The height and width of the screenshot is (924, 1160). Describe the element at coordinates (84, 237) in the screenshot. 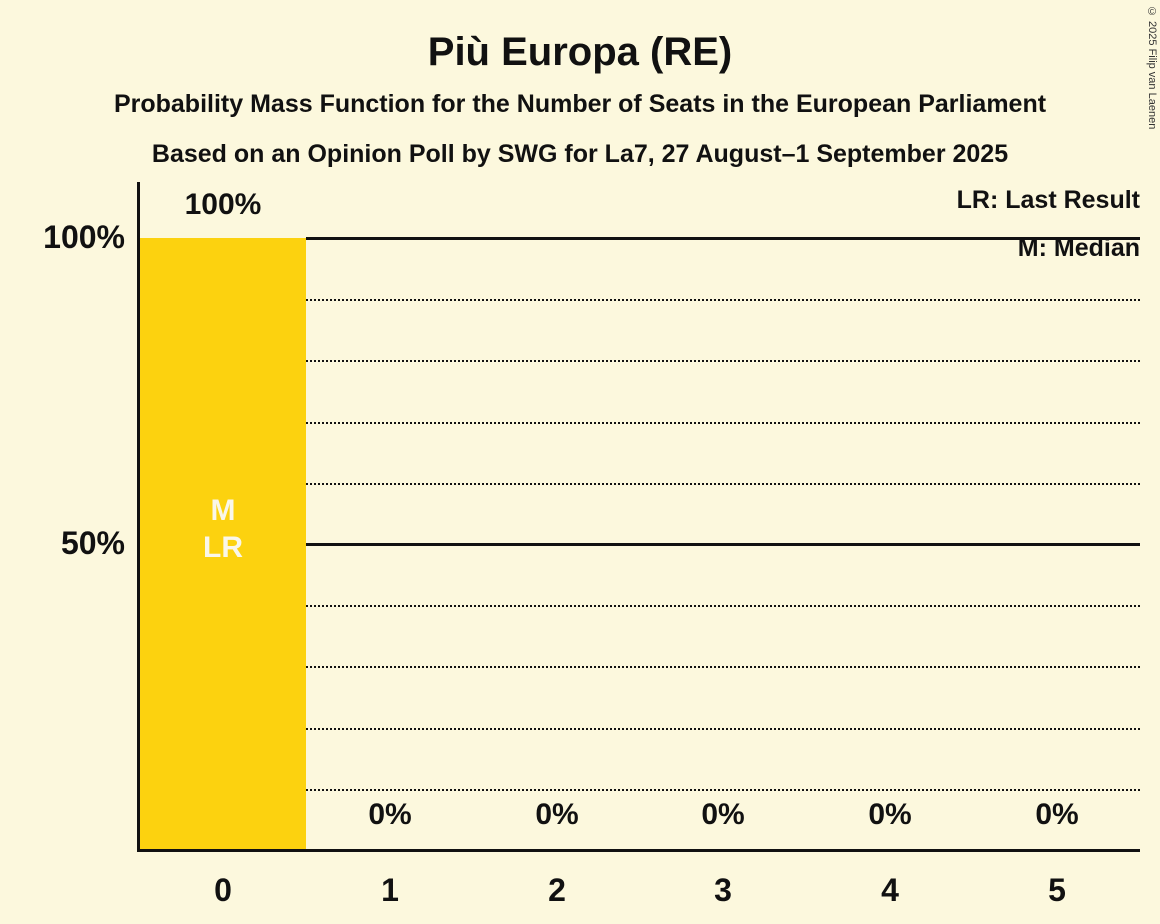

I see `y-axis-label-100: 100%` at that location.